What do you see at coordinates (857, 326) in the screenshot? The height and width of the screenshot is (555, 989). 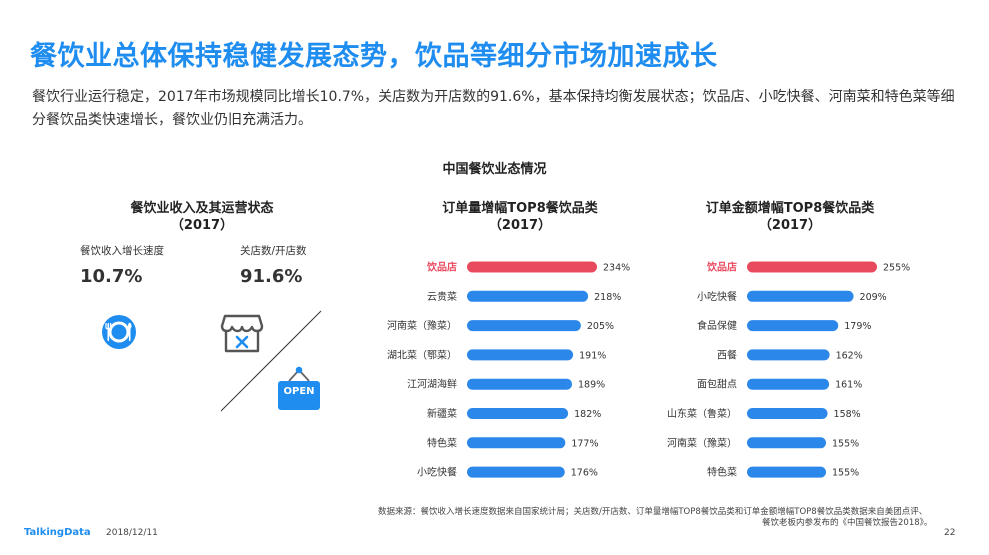 I see `bar-value-label: 179%` at bounding box center [857, 326].